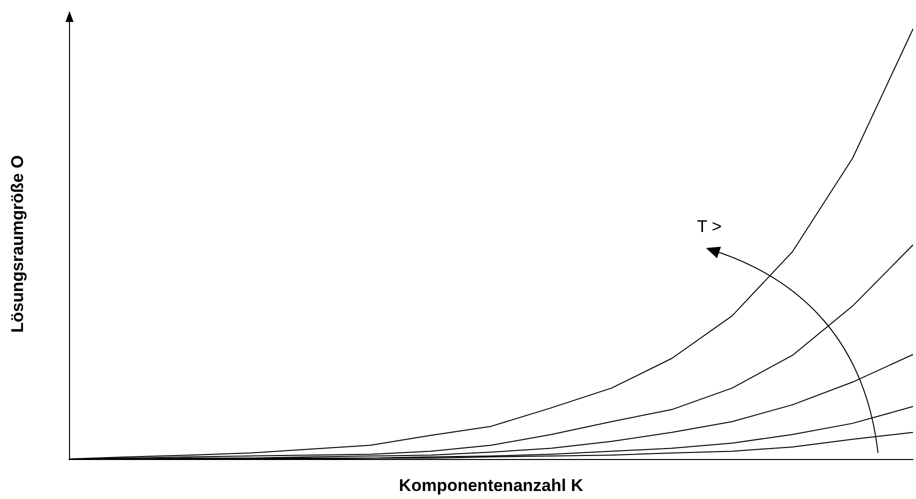  Describe the element at coordinates (491, 485) in the screenshot. I see `x-axis-title: Komponentenanzahl K` at that location.